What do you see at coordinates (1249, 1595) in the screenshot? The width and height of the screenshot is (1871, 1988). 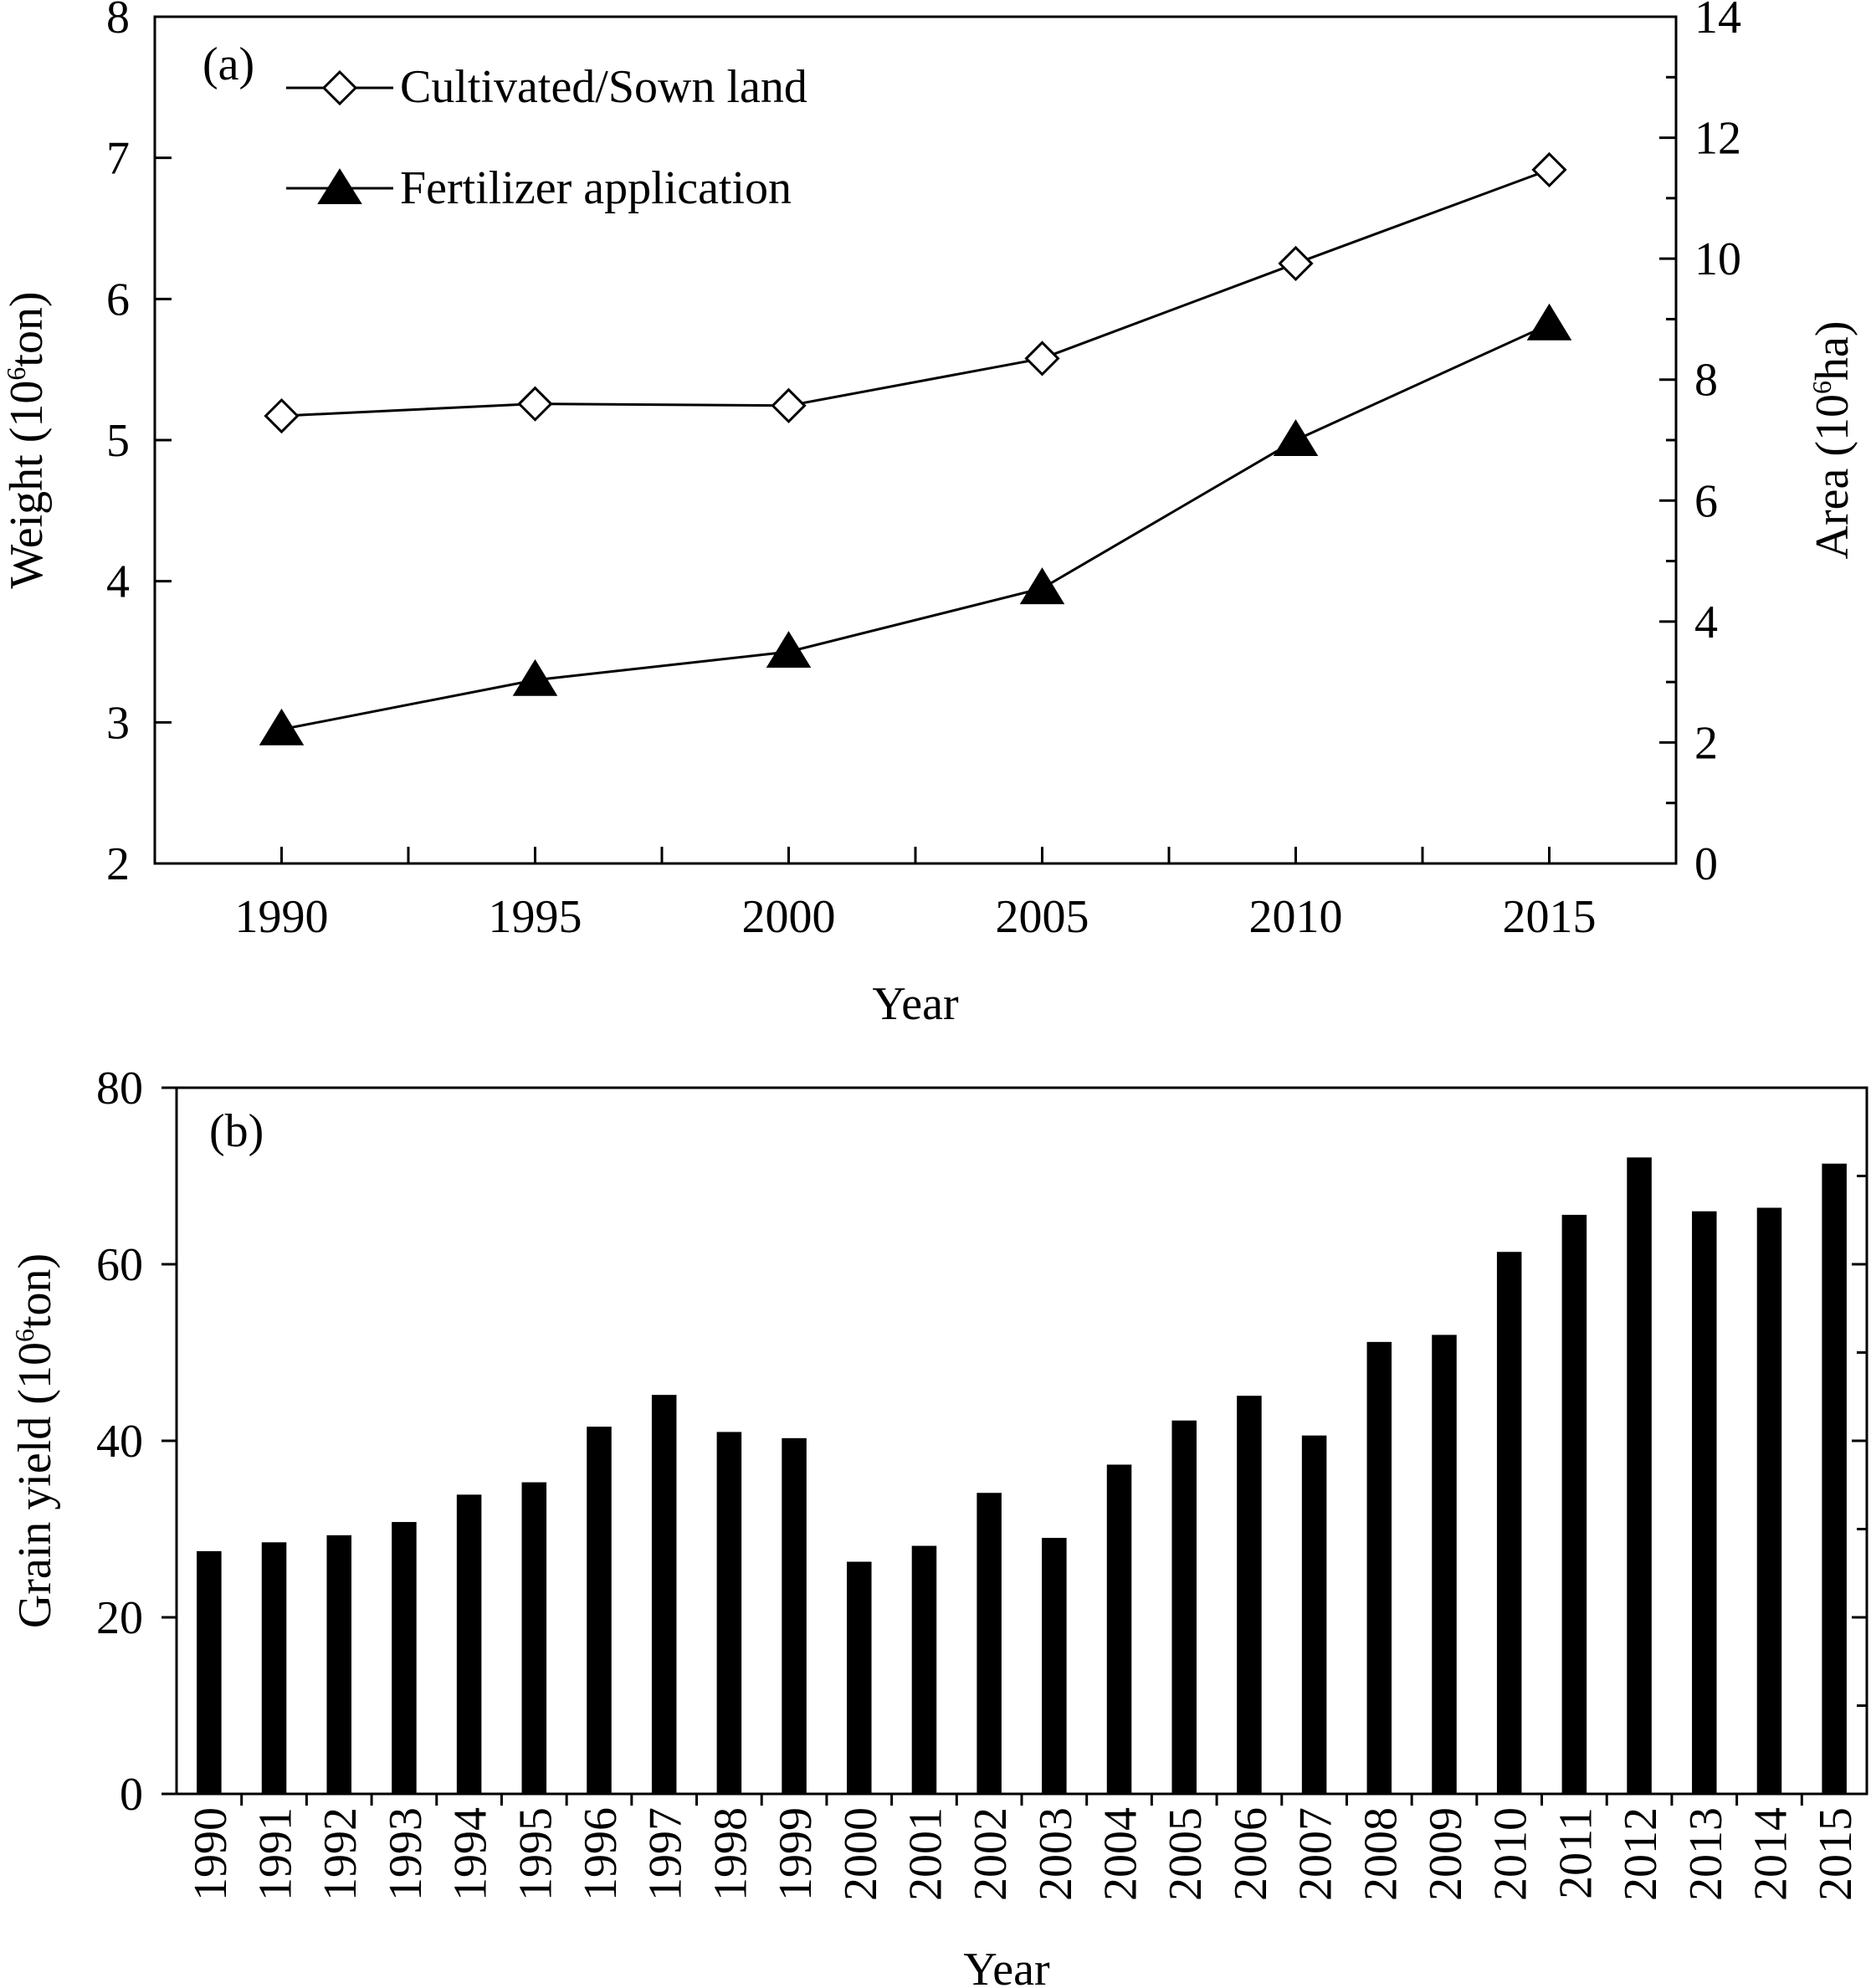 I see `bar-2006` at bounding box center [1249, 1595].